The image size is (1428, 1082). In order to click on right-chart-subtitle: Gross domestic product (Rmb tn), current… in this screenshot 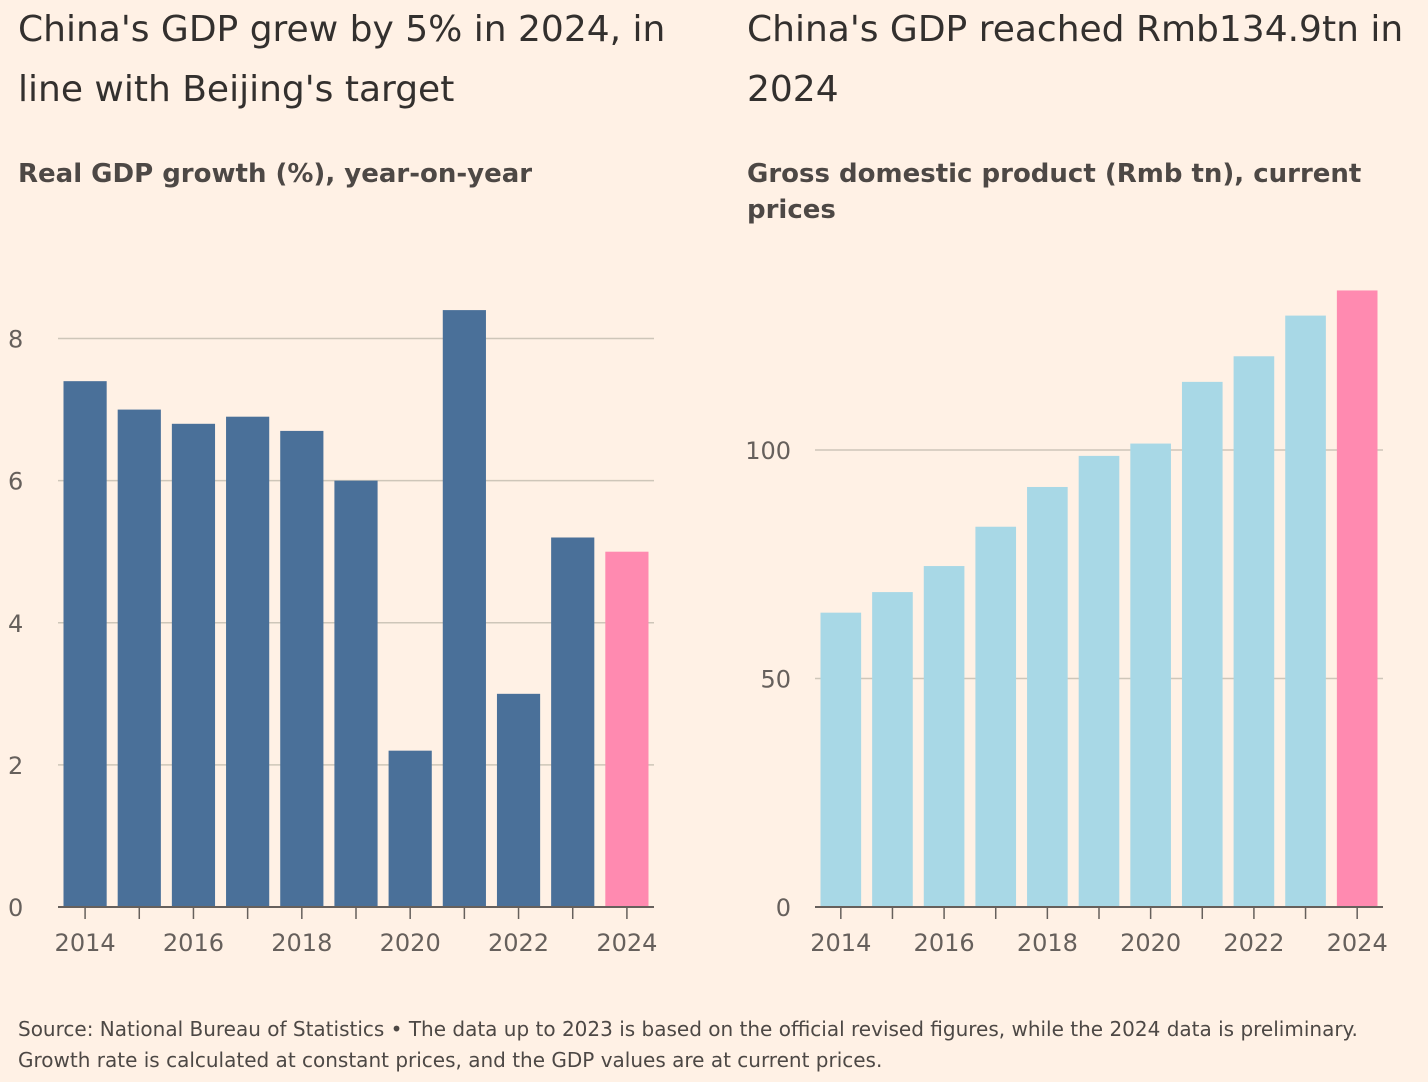, I will do `click(1054, 192)`.